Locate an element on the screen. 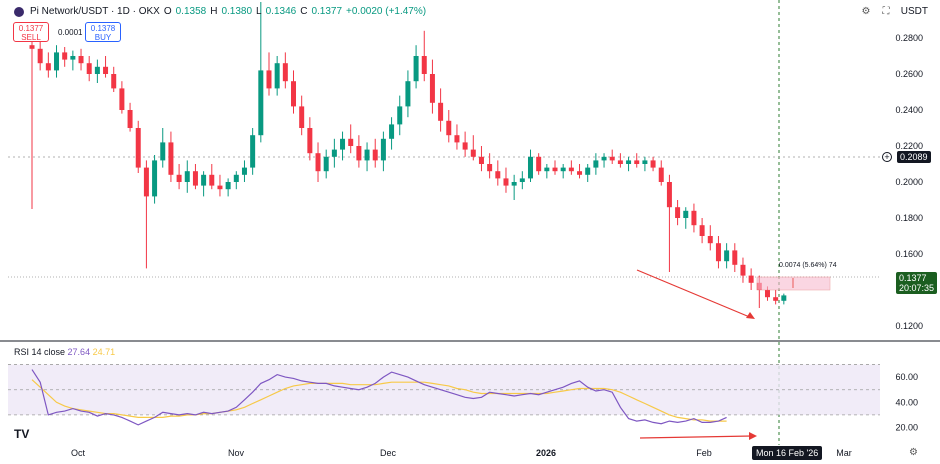 Image resolution: width=940 pixels, height=464 pixels. price-divergence-arrow is located at coordinates (694, 294).